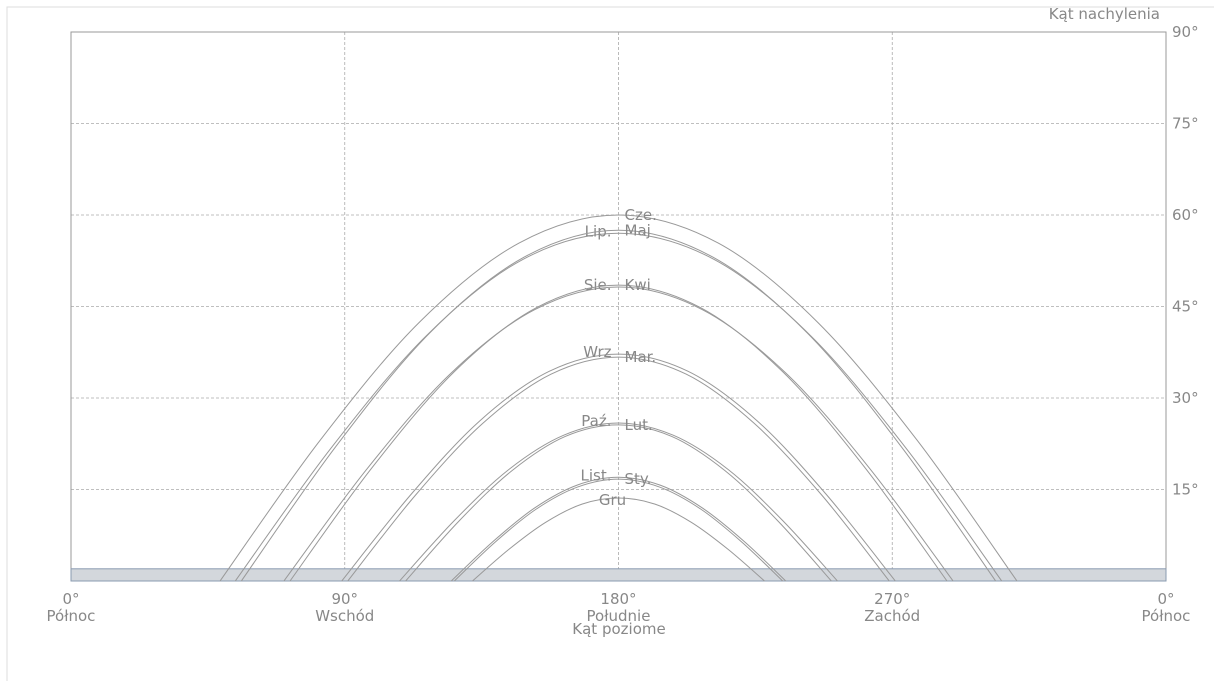 The height and width of the screenshot is (681, 1214). What do you see at coordinates (344, 616) in the screenshot?
I see `x-tick-name: Wschód` at bounding box center [344, 616].